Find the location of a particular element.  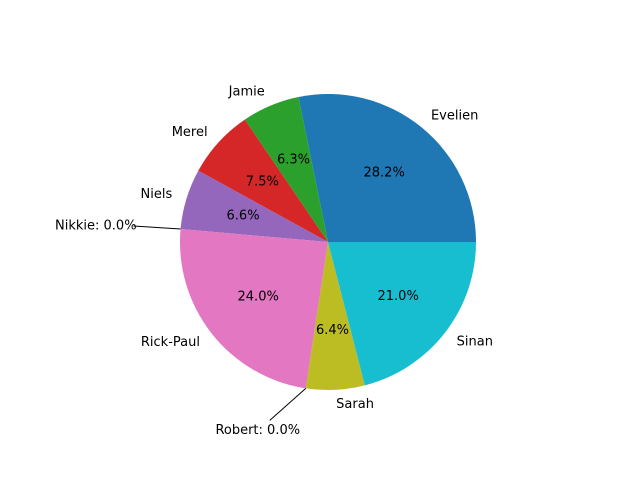

slice-sinan is located at coordinates (402, 314).